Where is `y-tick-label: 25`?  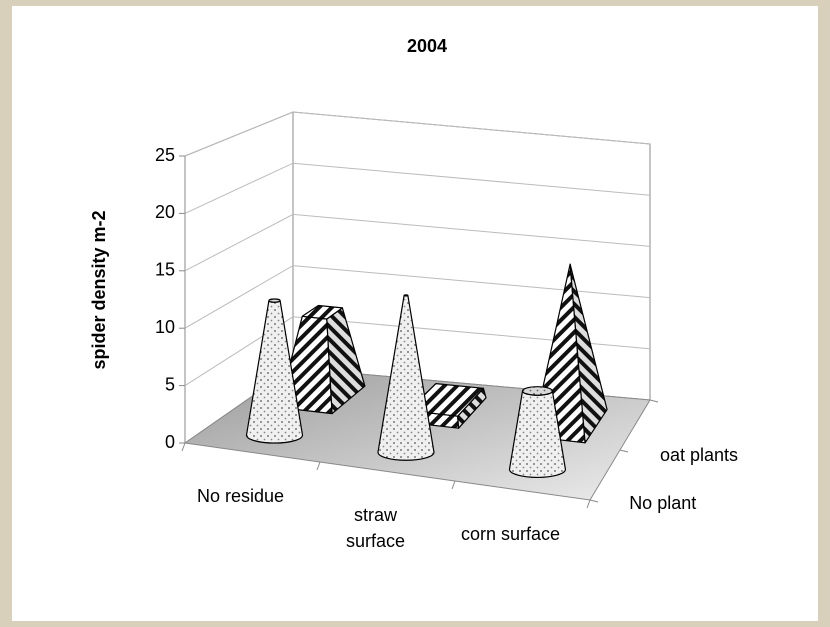
y-tick-label: 25 is located at coordinates (165, 155).